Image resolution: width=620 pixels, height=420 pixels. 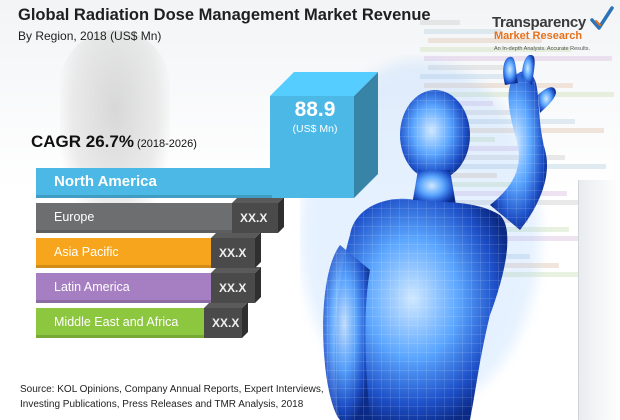 I want to click on bar-category-label: North America, so click(x=105, y=181).